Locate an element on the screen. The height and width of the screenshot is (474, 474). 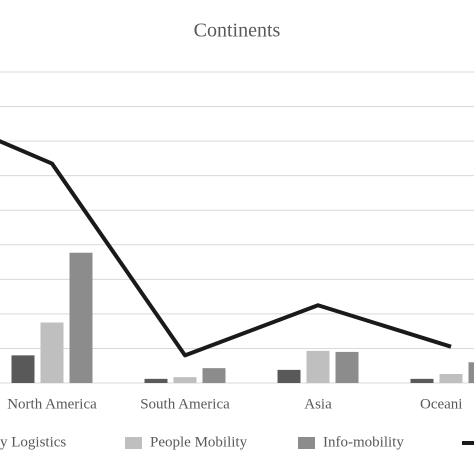
legend-label: Info-mobility is located at coordinates (363, 442).